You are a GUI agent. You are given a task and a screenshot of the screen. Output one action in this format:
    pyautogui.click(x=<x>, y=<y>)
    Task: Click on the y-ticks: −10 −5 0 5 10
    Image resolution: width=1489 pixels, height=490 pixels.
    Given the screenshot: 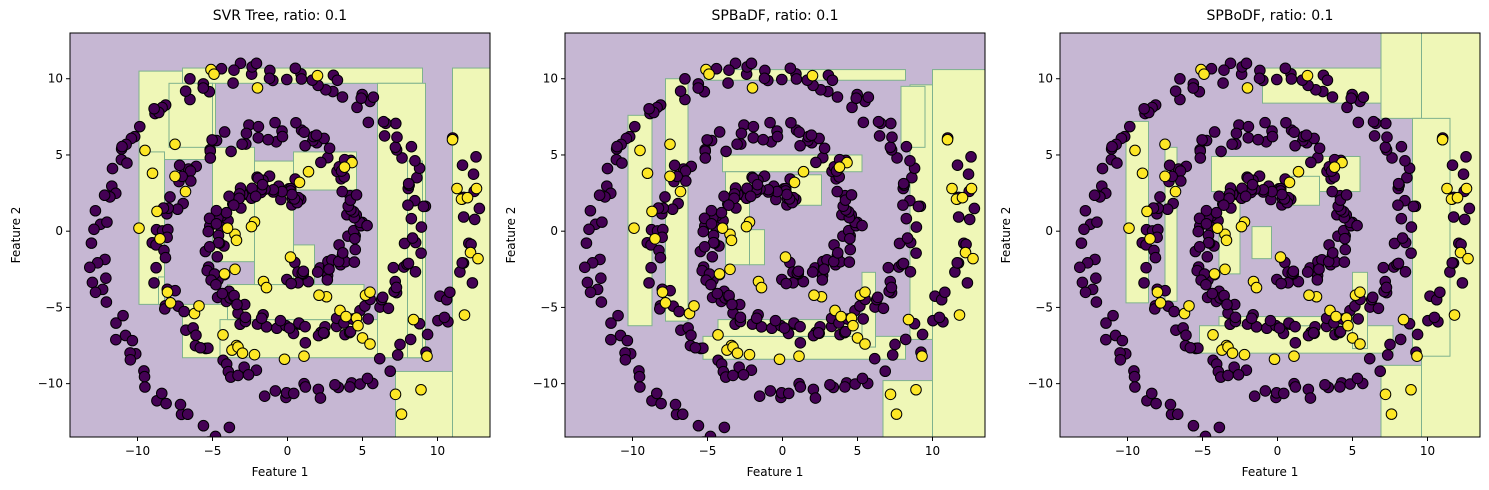 What is the action you would take?
    pyautogui.click(x=54, y=231)
    